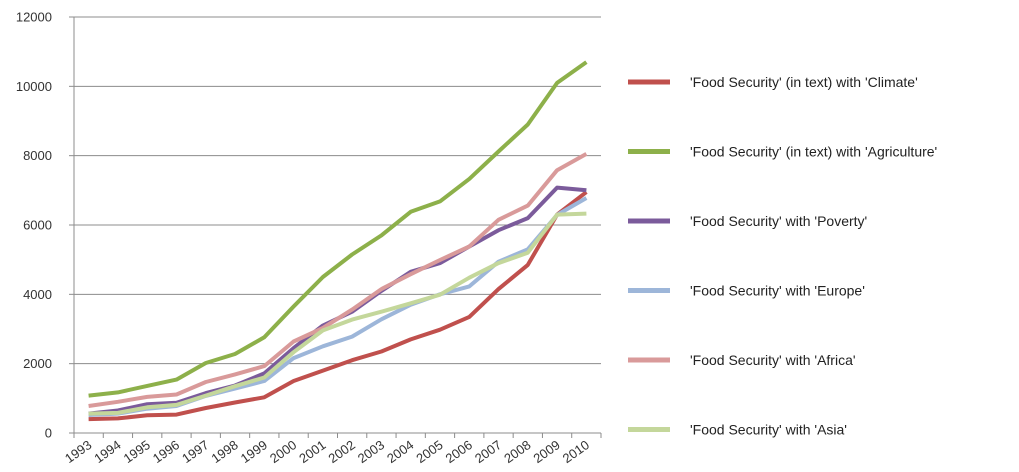 The width and height of the screenshot is (1019, 472). Describe the element at coordinates (137, 451) in the screenshot. I see `x-tick-label: 1995` at that location.